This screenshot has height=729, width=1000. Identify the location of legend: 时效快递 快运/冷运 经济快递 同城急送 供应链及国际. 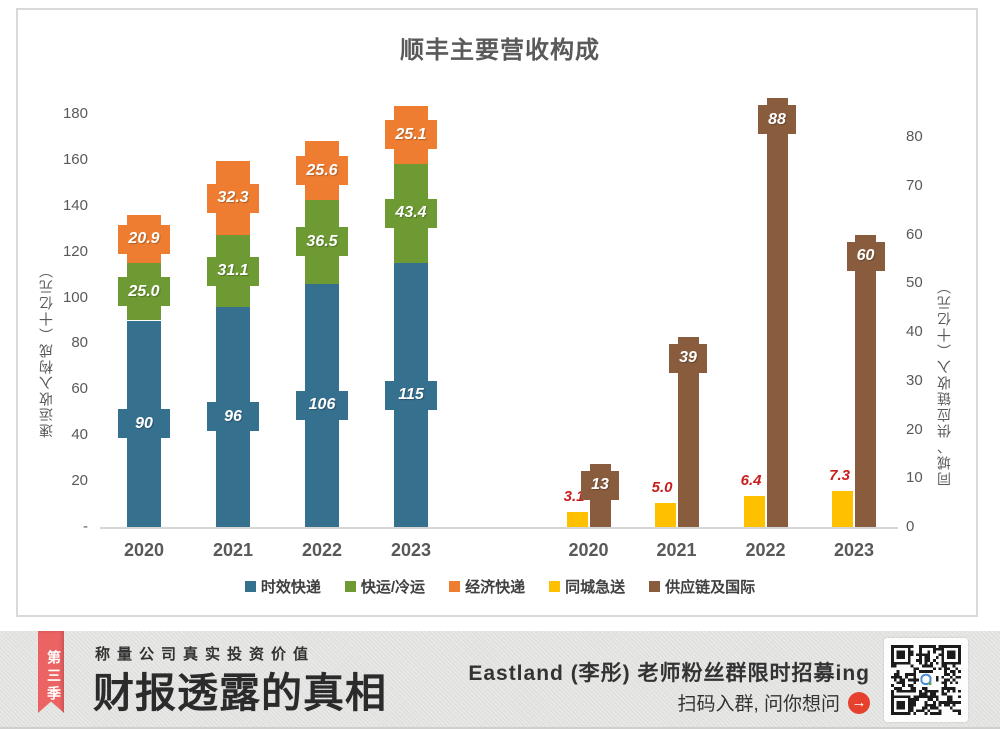
(500, 586).